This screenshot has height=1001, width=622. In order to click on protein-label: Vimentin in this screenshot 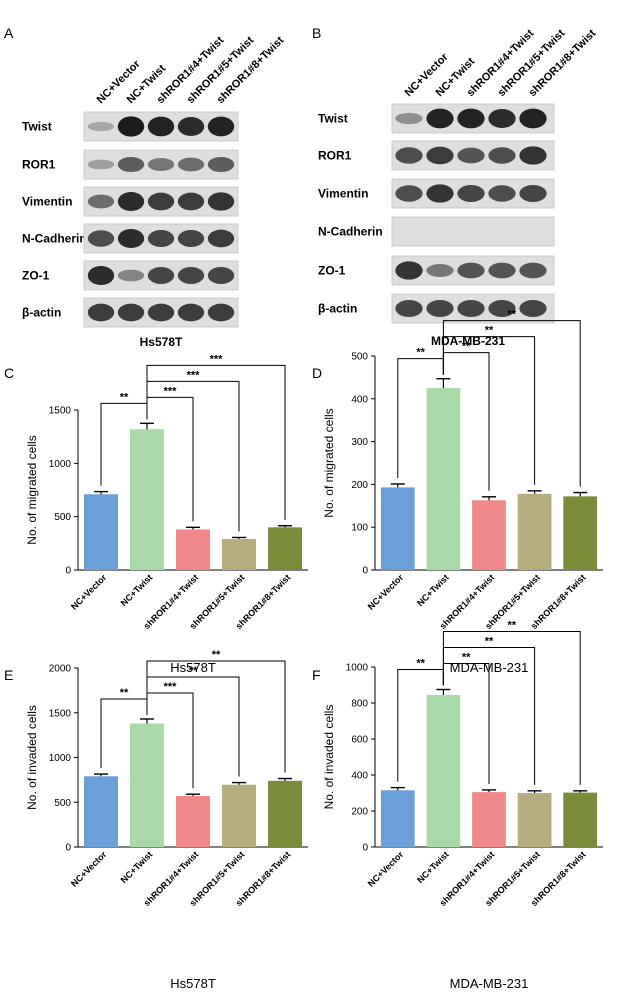, I will do `click(47, 202)`.